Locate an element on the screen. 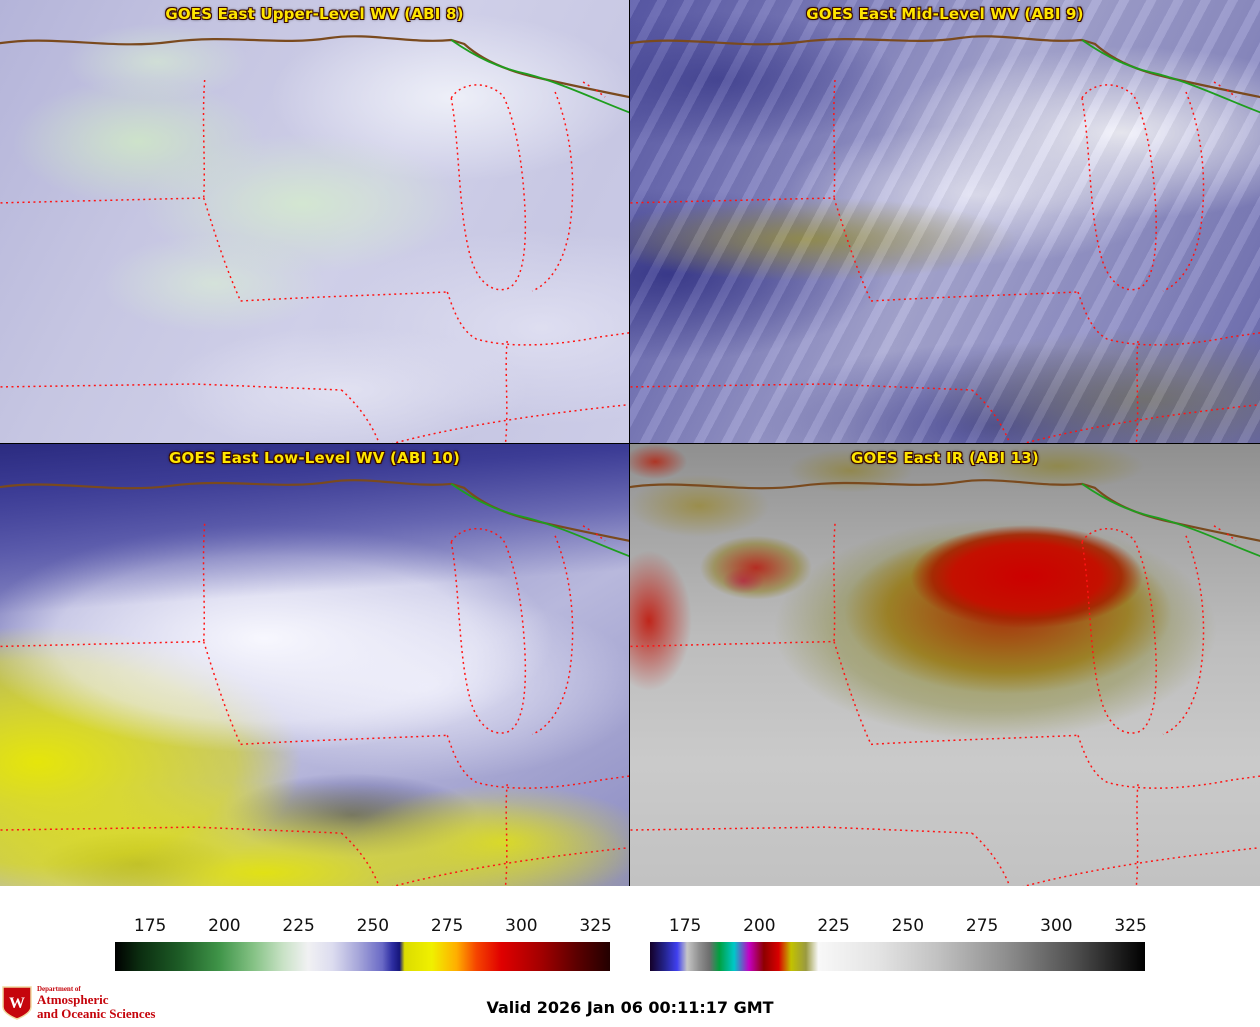 The image size is (1260, 1027). colorbar-ir-gradient is located at coordinates (897, 956).